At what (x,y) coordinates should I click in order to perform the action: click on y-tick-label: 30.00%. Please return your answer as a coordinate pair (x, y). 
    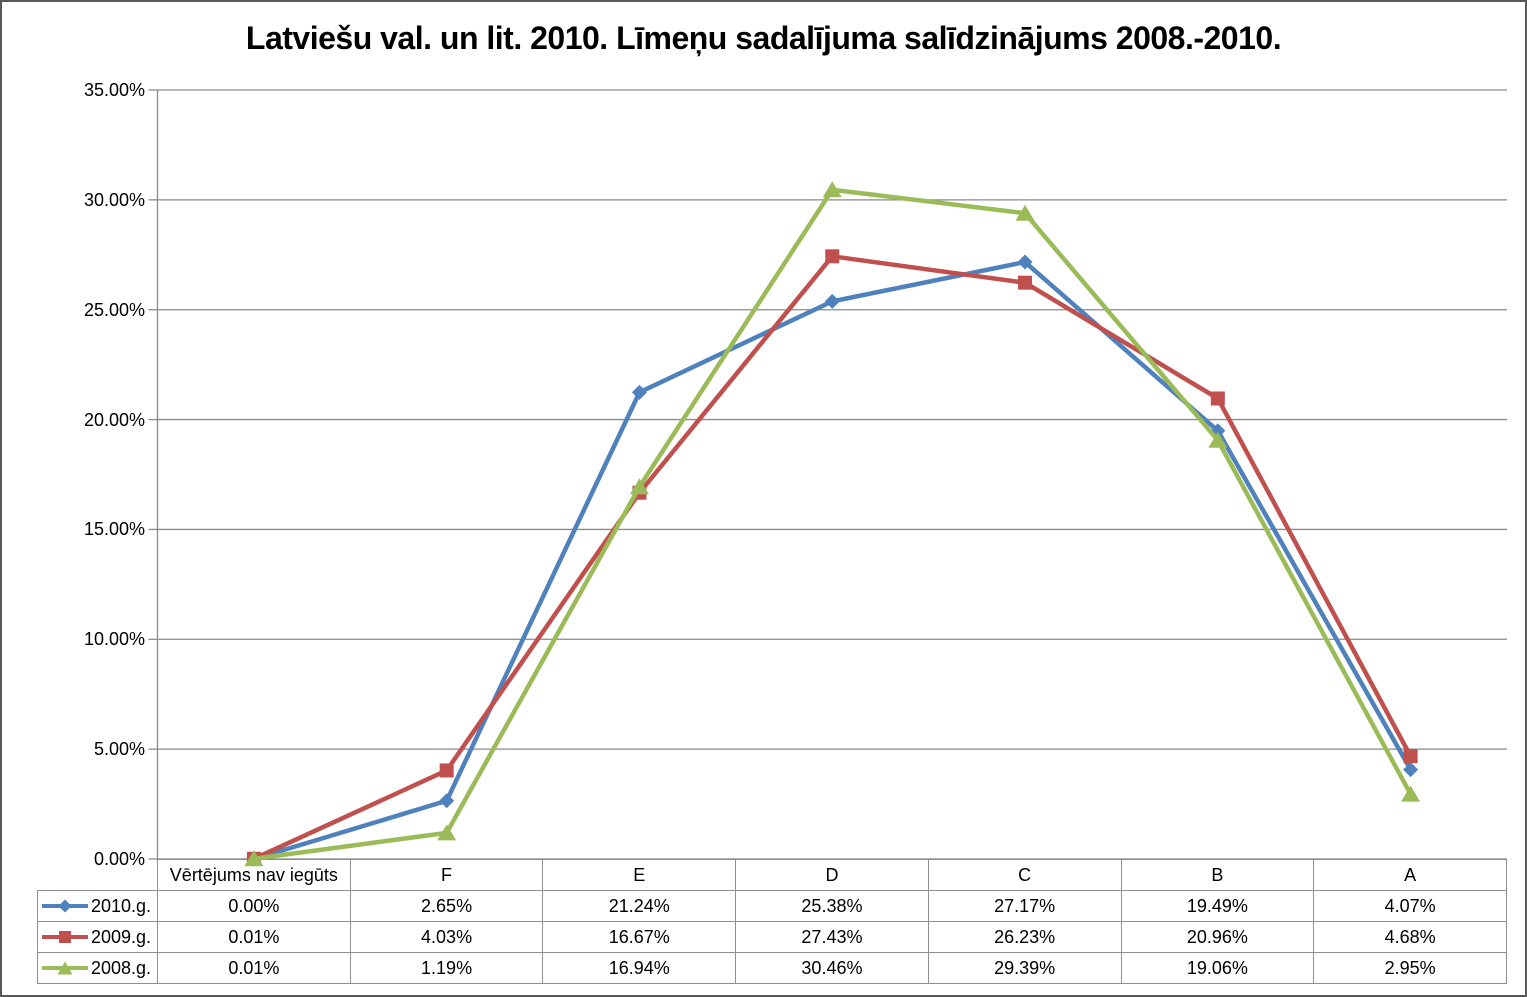
    Looking at the image, I should click on (114, 199).